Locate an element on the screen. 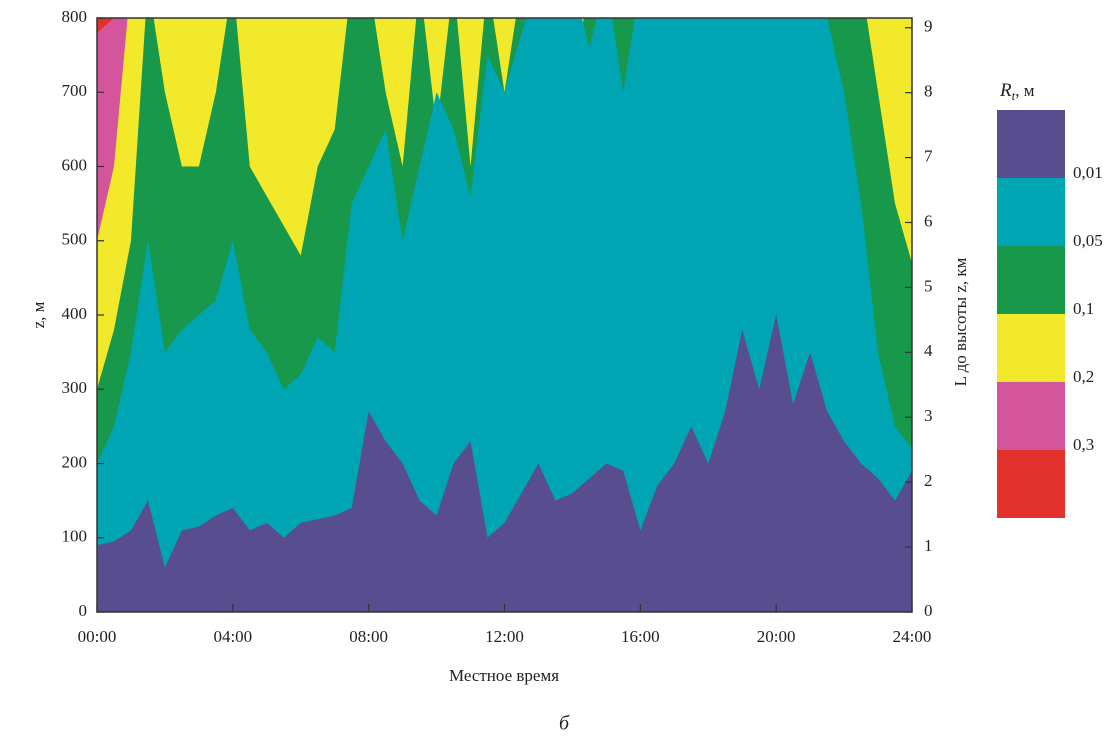  legend-title-unit: , м is located at coordinates (1025, 90).